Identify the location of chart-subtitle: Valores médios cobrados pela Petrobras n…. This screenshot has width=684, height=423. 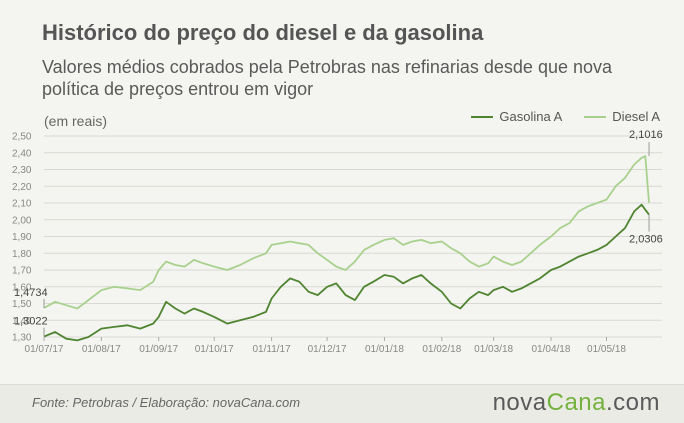
(327, 78).